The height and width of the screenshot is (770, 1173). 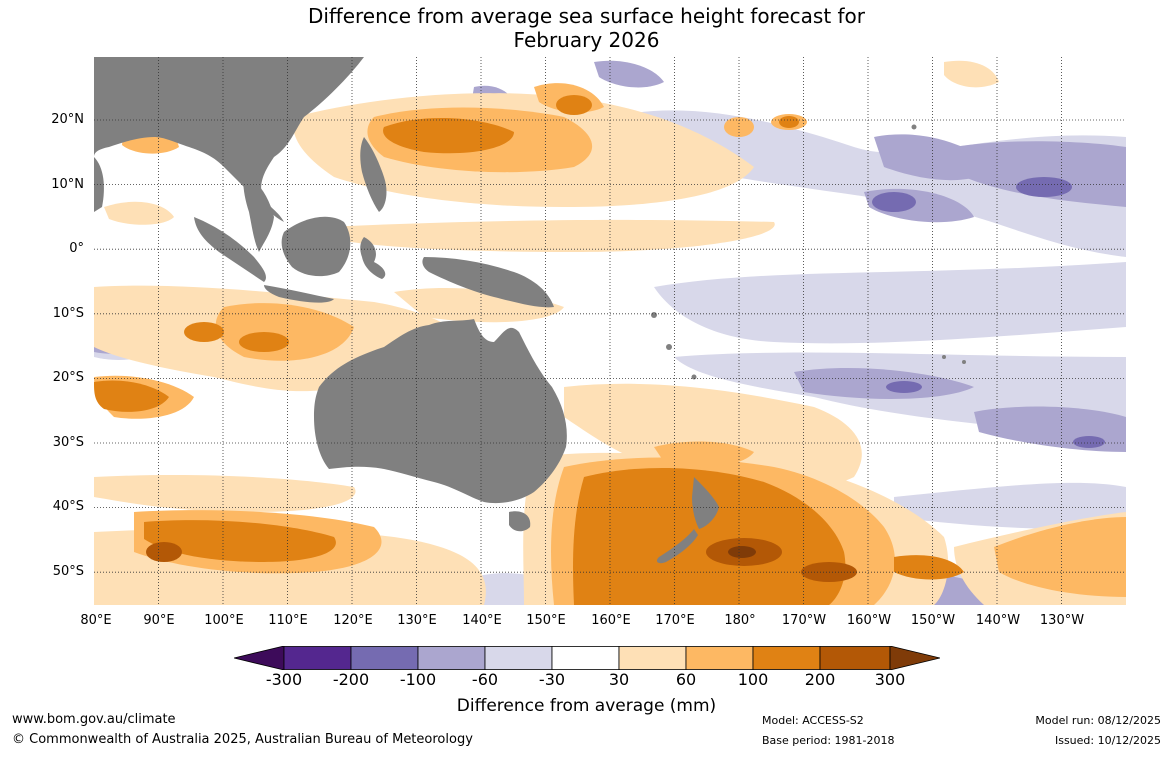 I want to click on colorbar-tick-60: 60, so click(x=686, y=679).